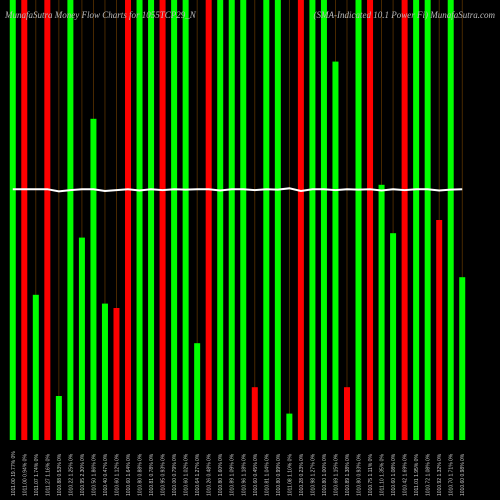 Image resolution: width=500 pixels, height=500 pixels. What do you see at coordinates (429, 474) in the screenshot?
I see `x-tick-label: 1010.72 1.08% 0%` at bounding box center [429, 474].